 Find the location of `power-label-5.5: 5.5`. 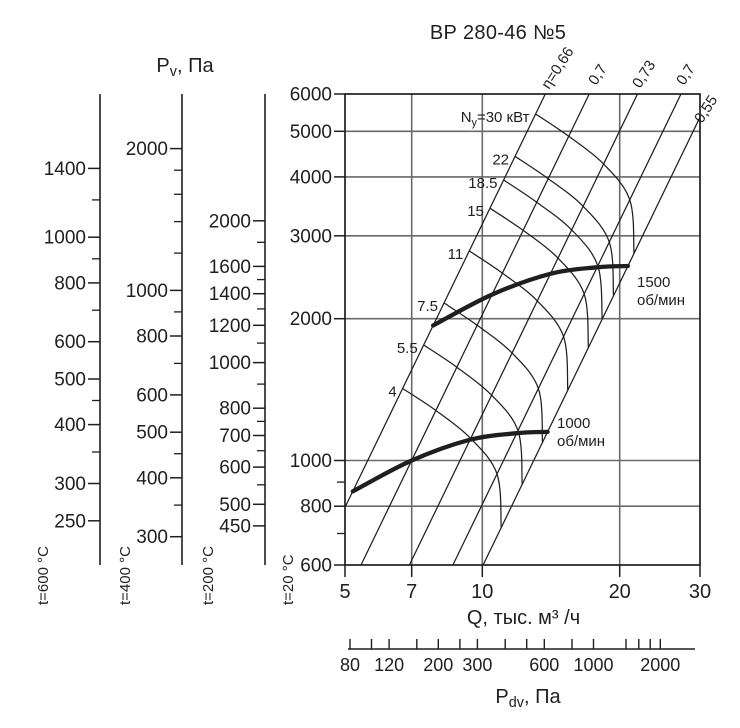

power-label-5.5: 5.5 is located at coordinates (407, 348).